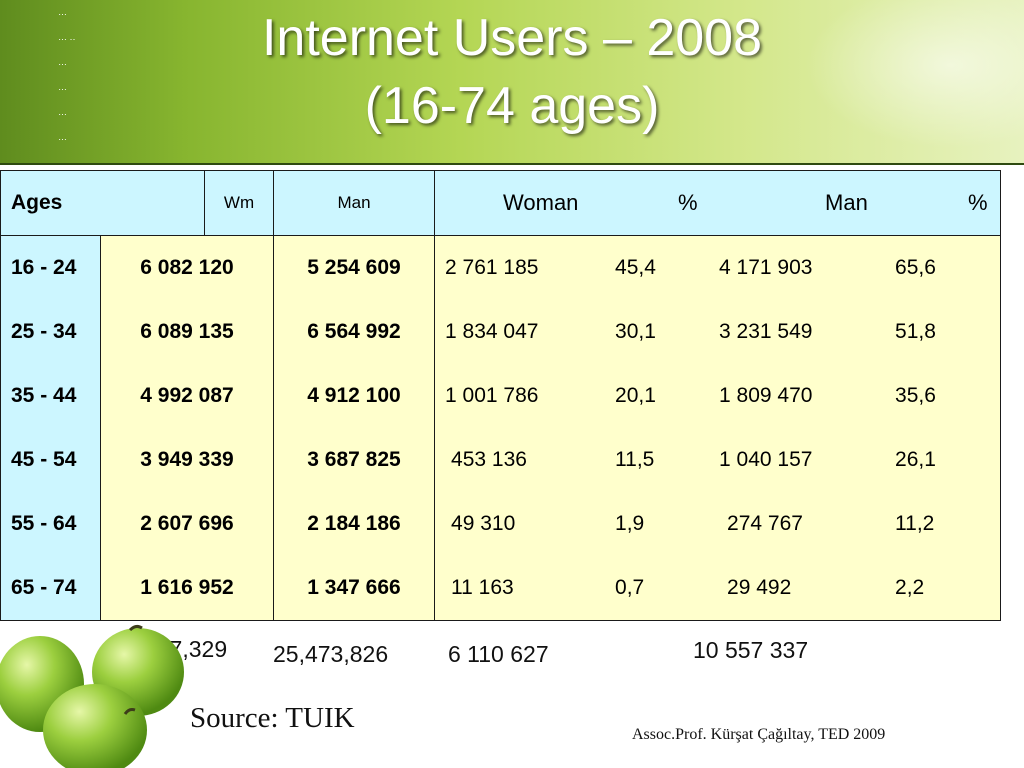  Describe the element at coordinates (718, 267) in the screenshot. I see `breakdown-cell: 2 761 185 45,4 4 171 903 65,6` at that location.